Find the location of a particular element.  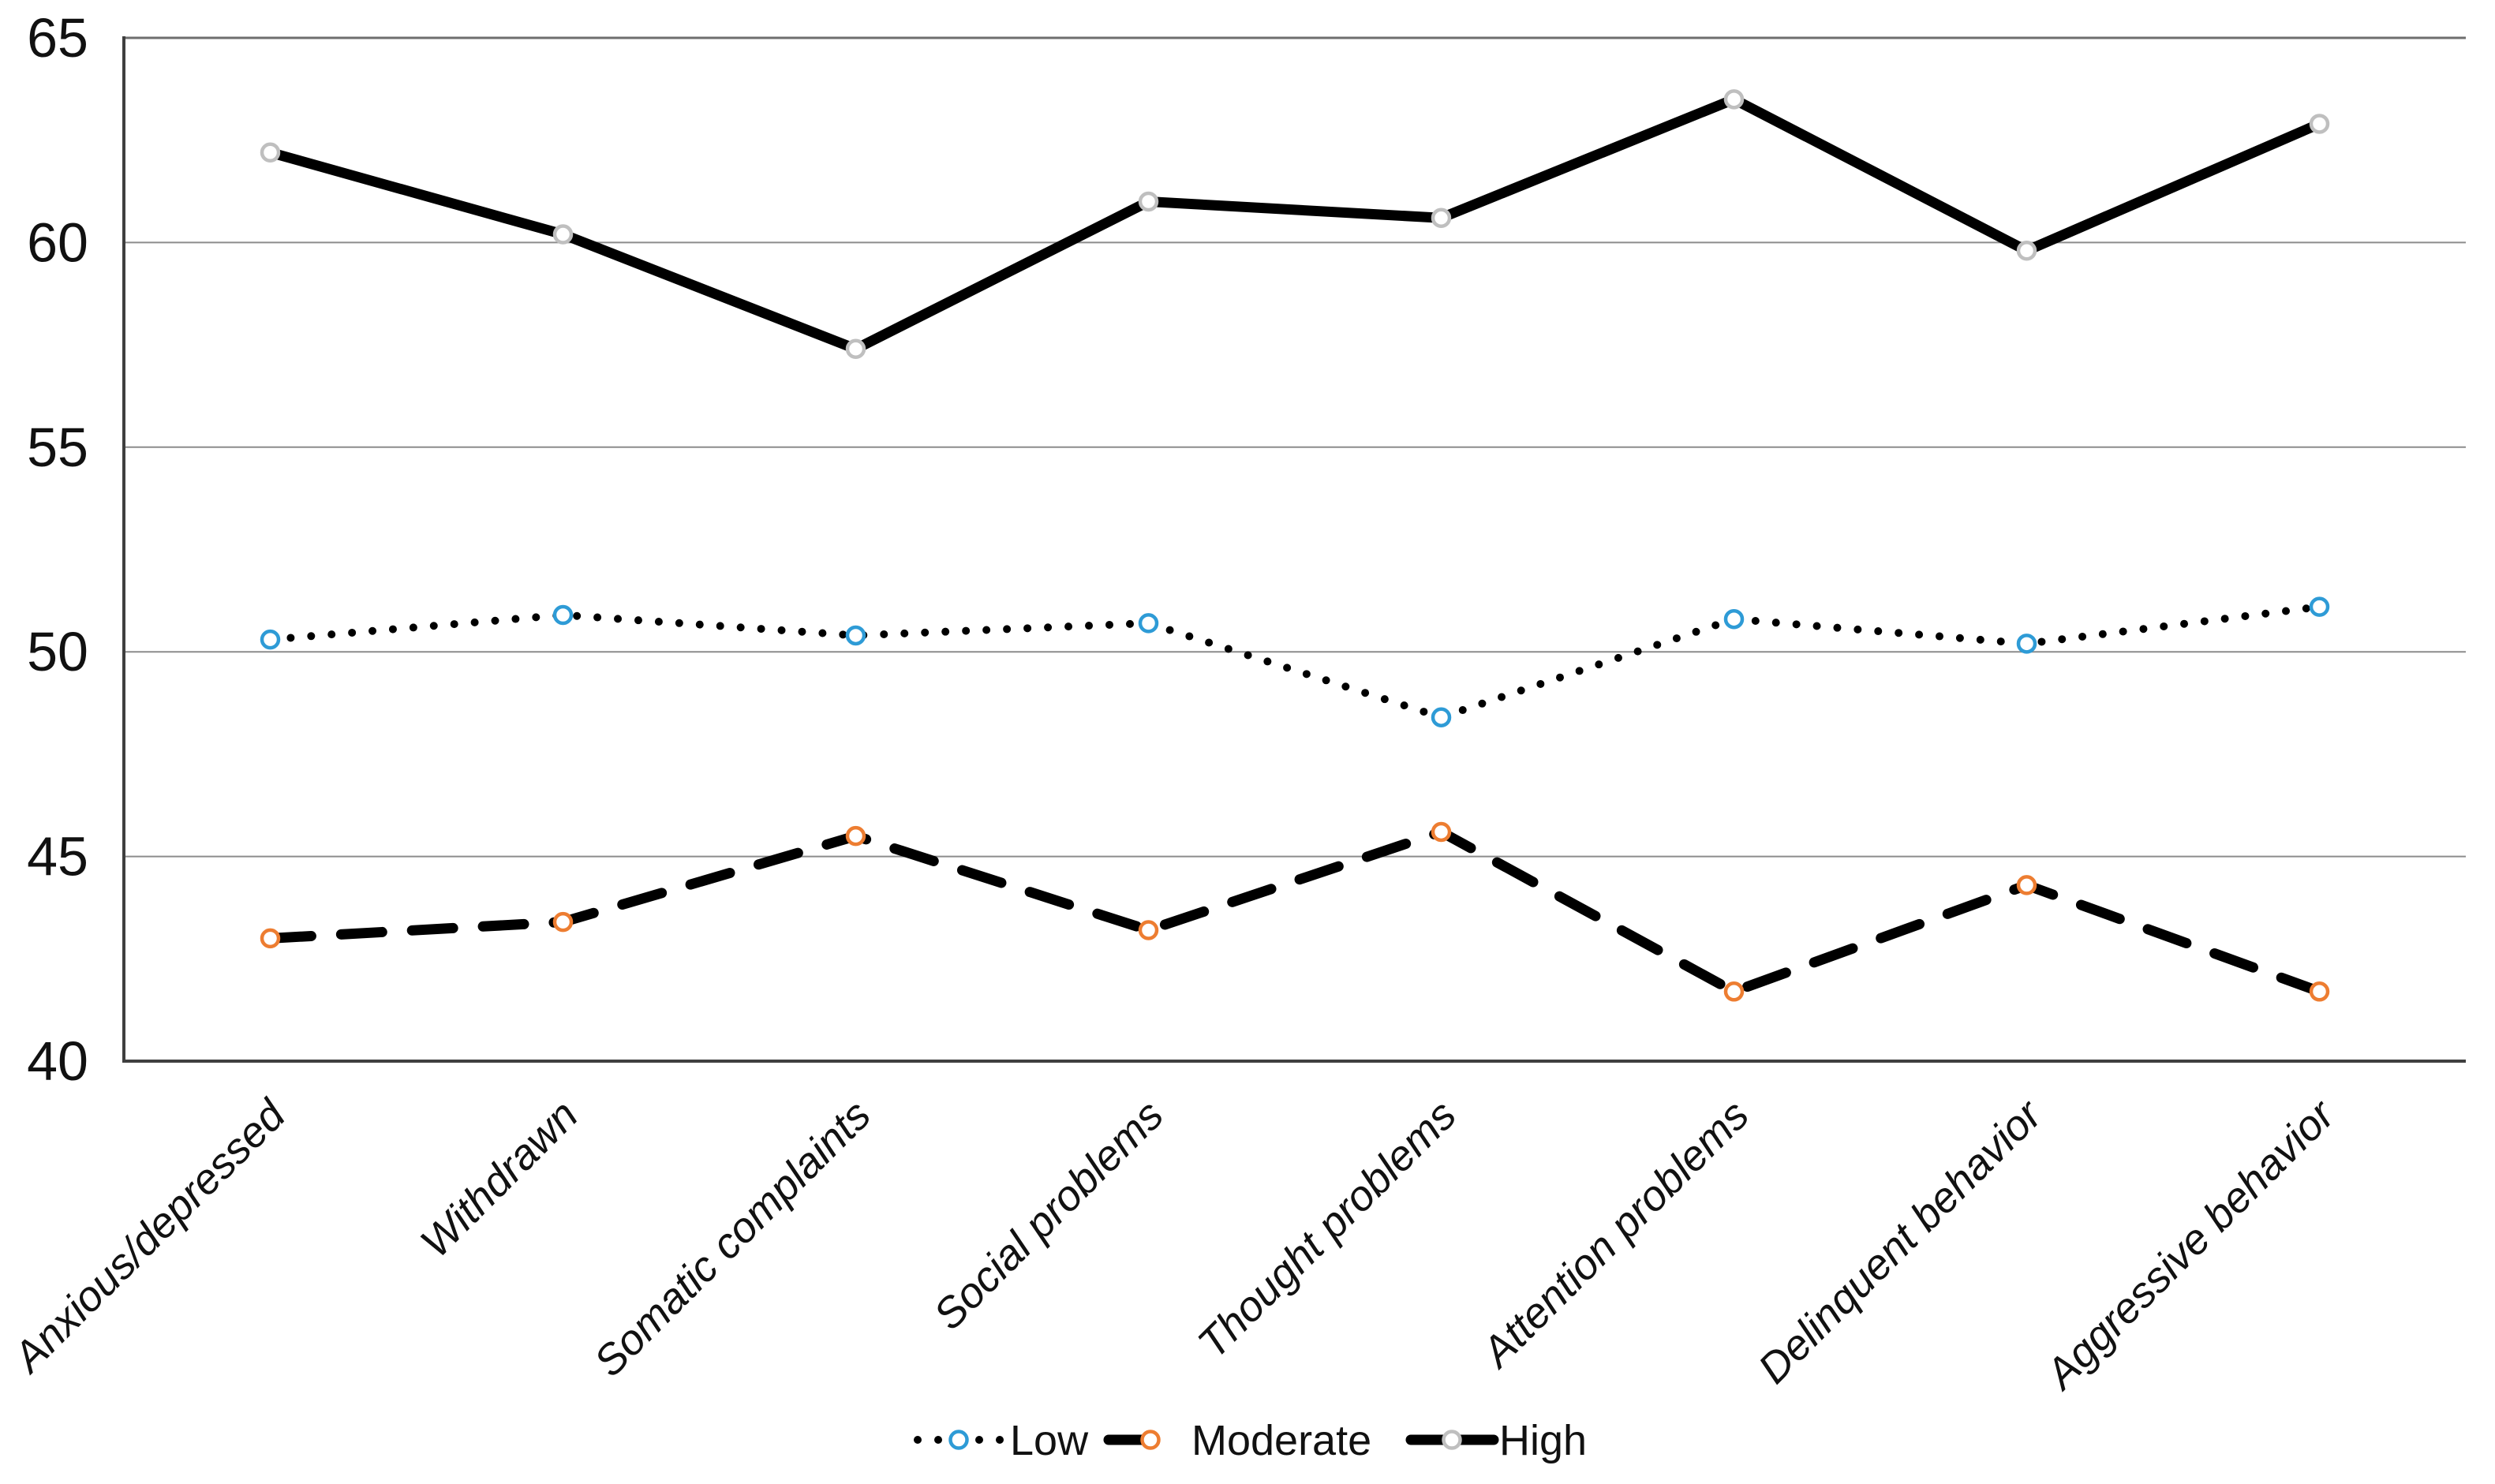

x-category-label: Attention problems is located at coordinates (1615, 1234).